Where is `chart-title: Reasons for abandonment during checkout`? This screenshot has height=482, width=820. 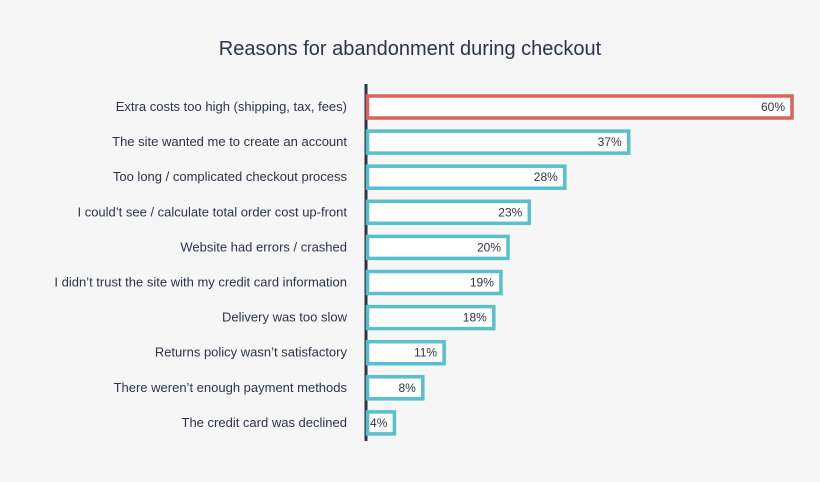
chart-title: Reasons for abandonment during checkout is located at coordinates (410, 49).